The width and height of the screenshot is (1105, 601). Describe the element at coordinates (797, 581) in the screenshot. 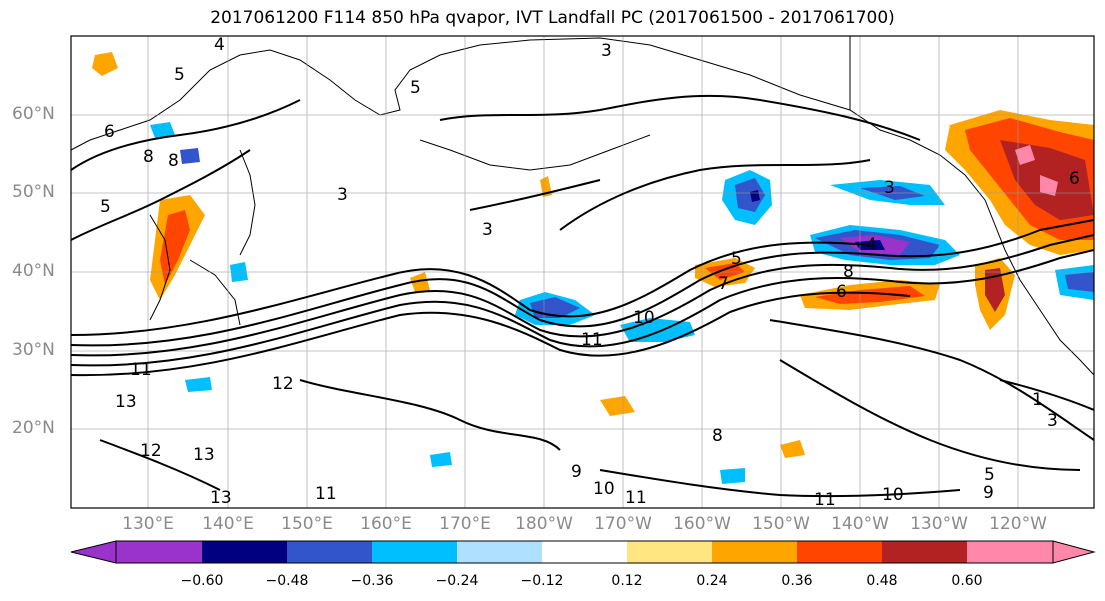

I see `colorbar-tick-label: 0.36` at that location.